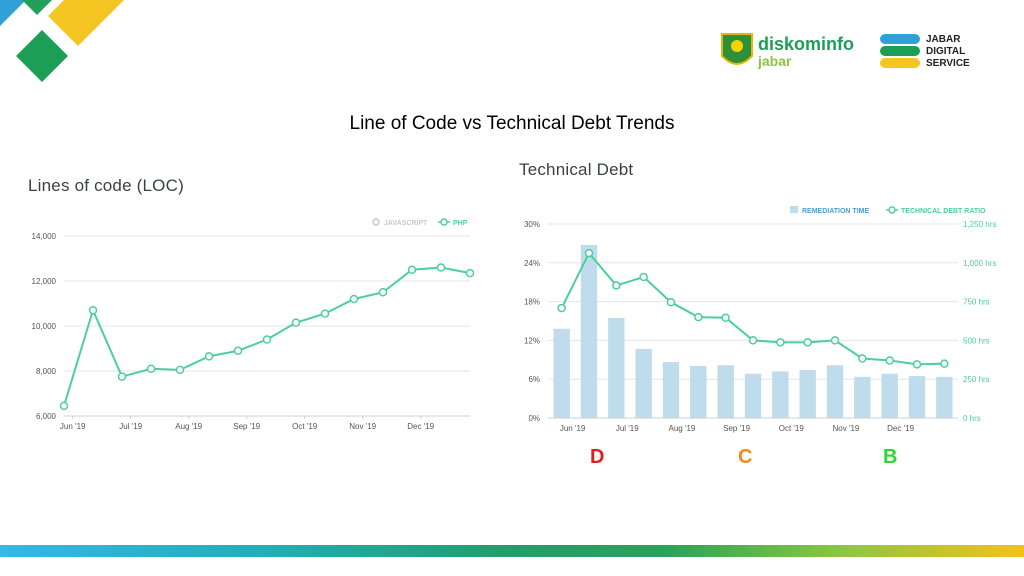  I want to click on loc-xtick-label: Dec '19, so click(420, 426).